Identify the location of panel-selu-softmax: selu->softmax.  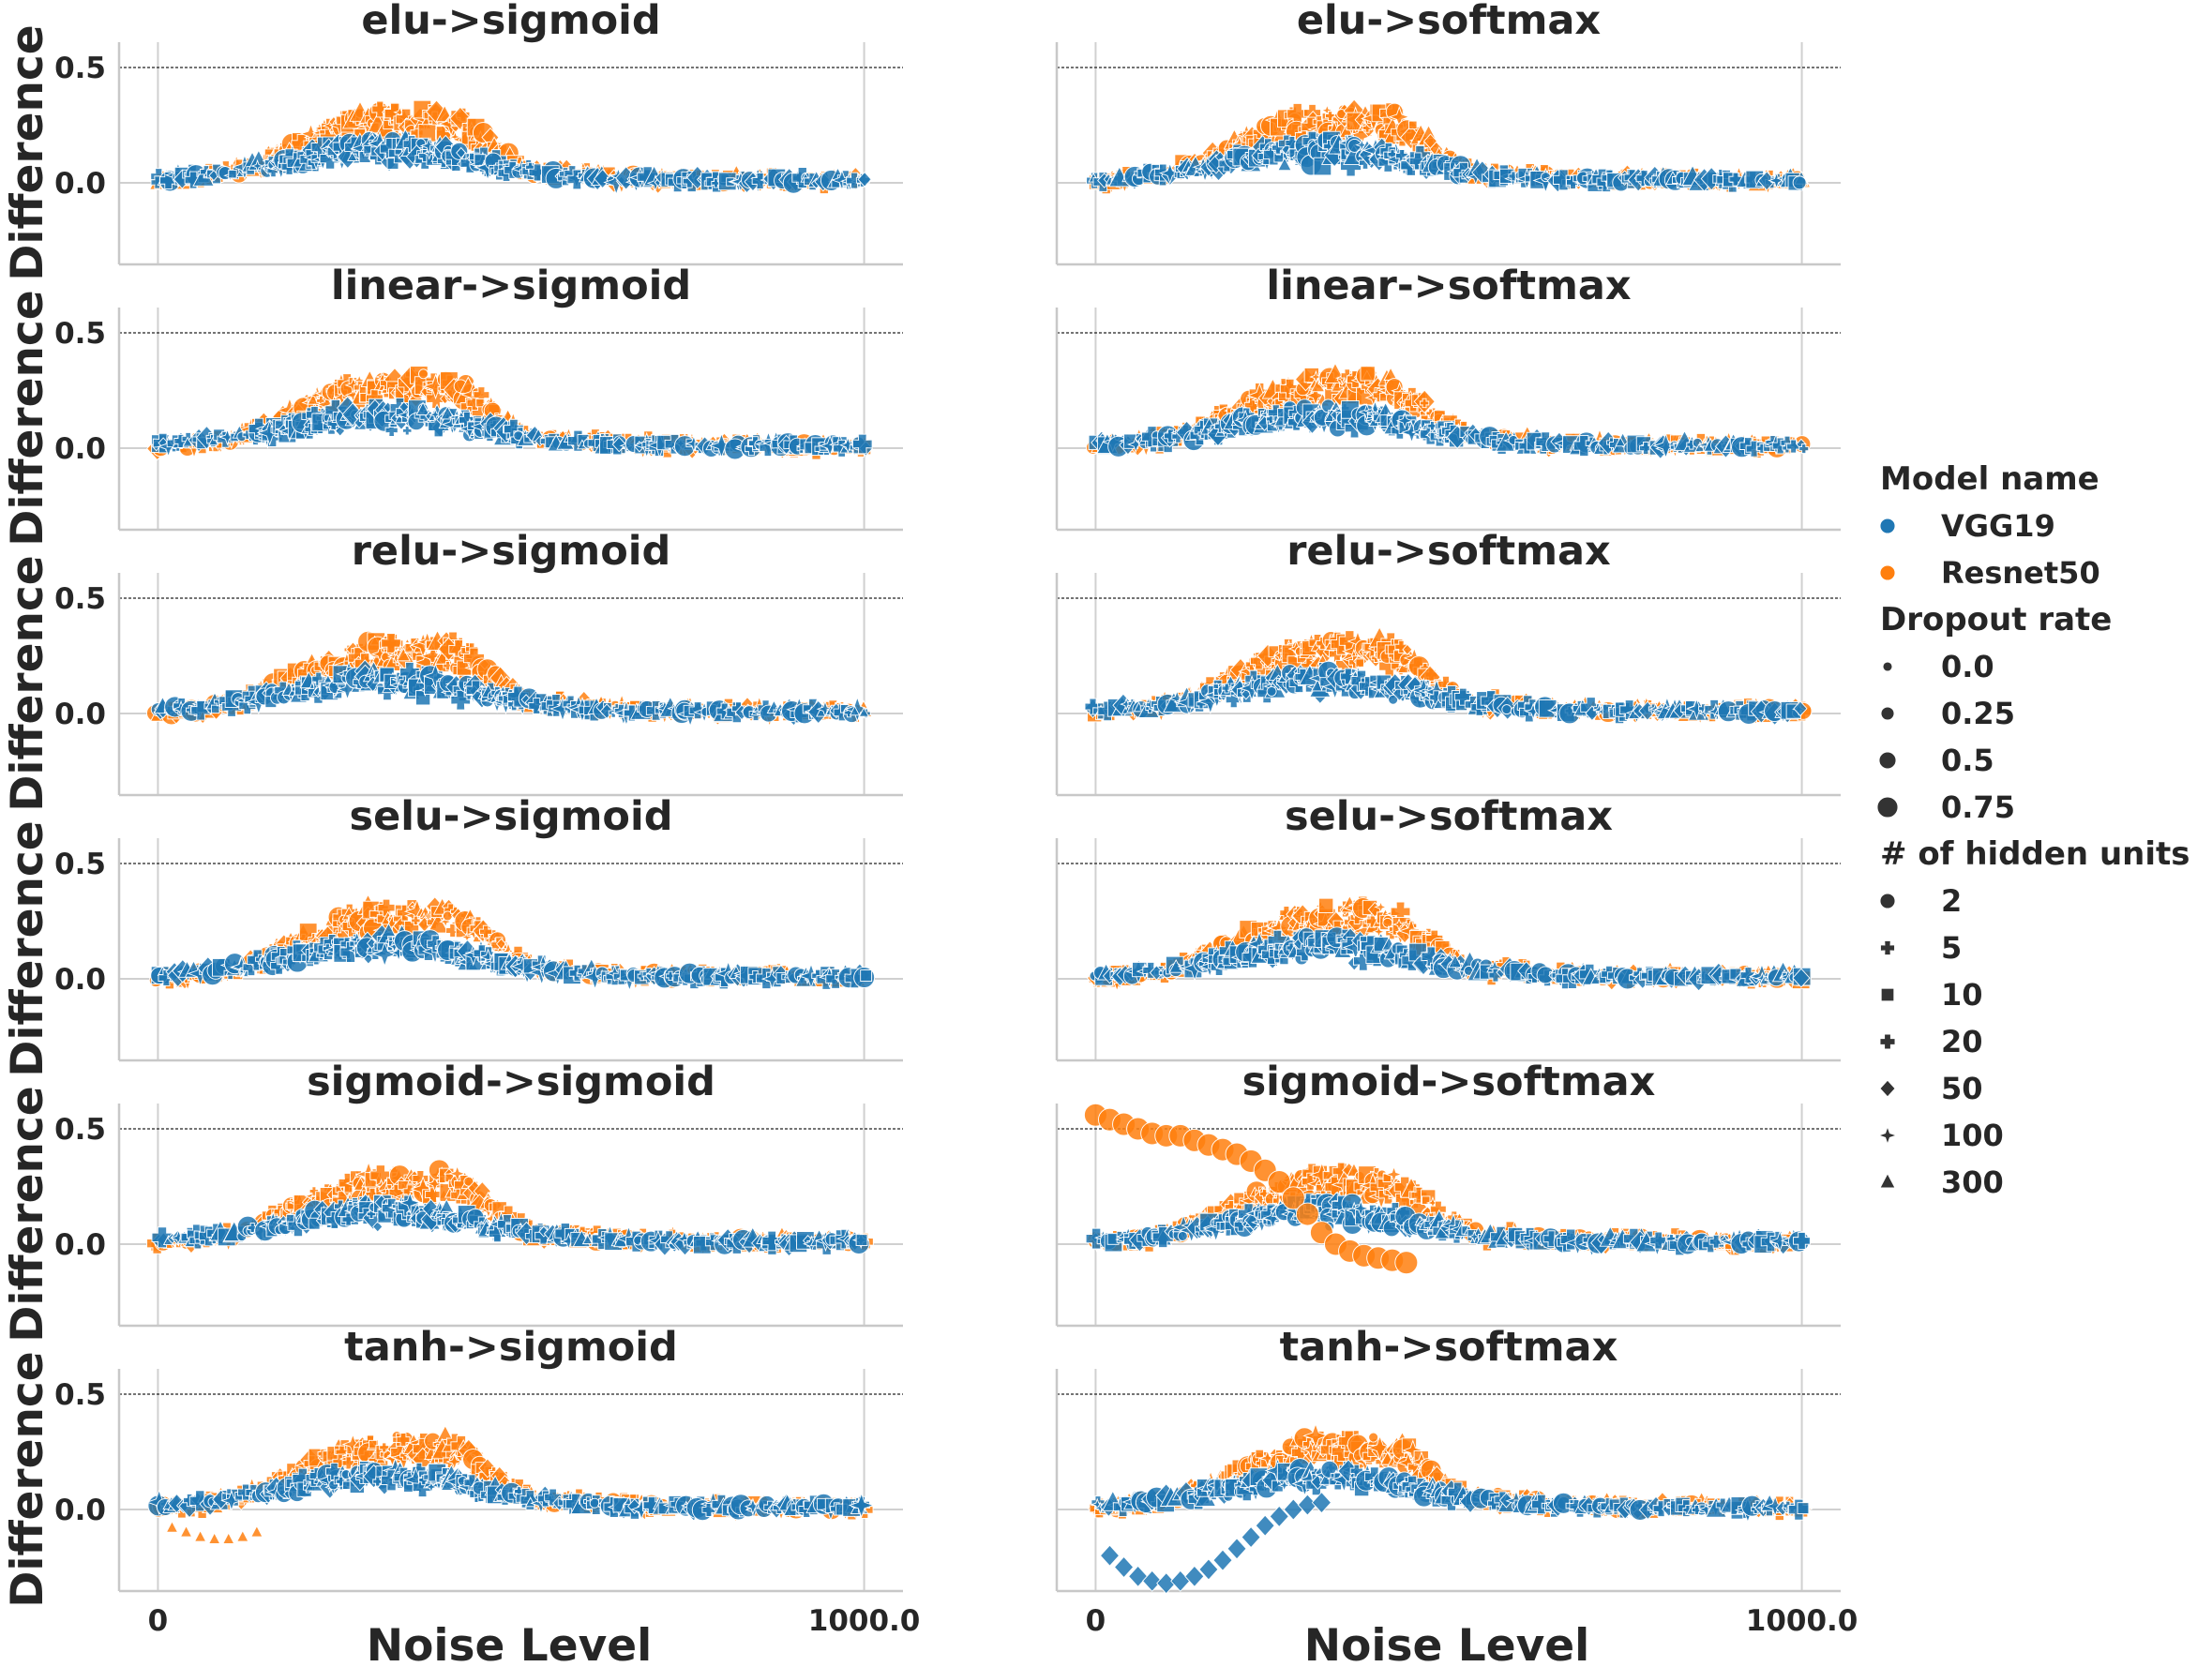
(1448, 927).